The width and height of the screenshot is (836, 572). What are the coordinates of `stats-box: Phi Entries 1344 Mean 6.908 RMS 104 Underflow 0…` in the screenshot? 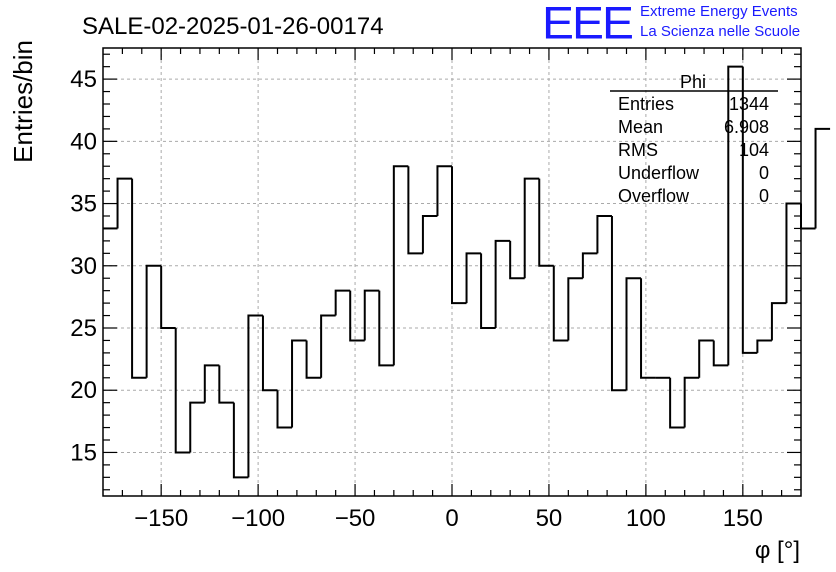 It's located at (694, 139).